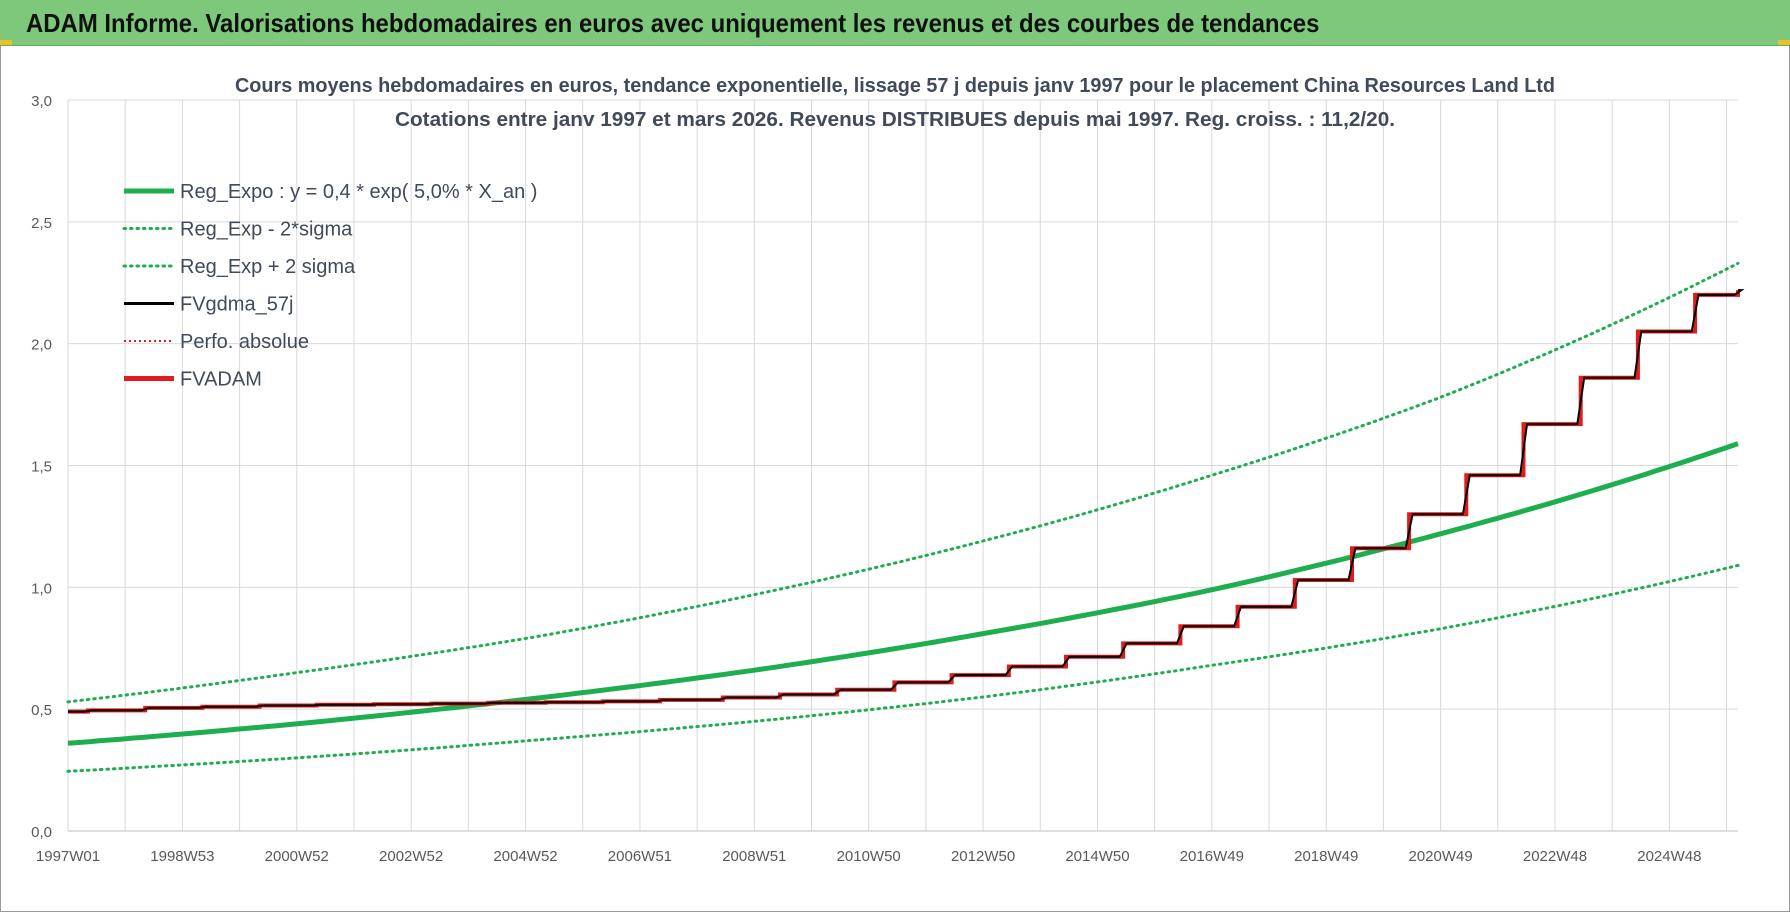 The image size is (1790, 912). What do you see at coordinates (41, 710) in the screenshot?
I see `y-tick-label: 0,5` at bounding box center [41, 710].